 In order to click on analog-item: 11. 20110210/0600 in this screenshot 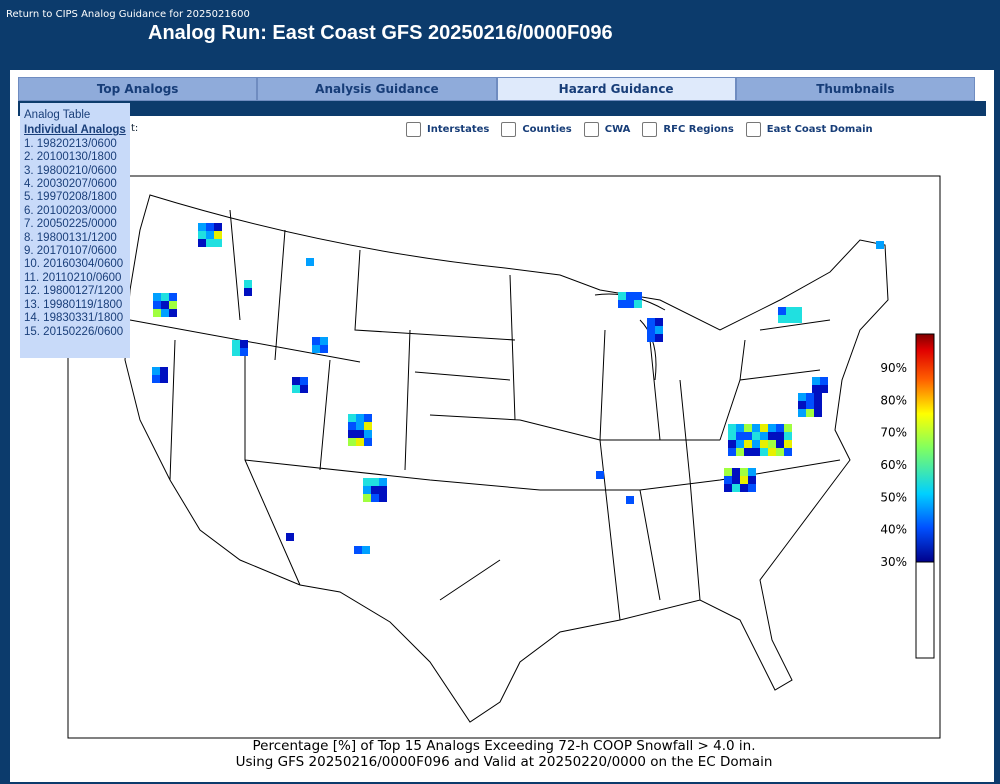, I will do `click(73, 277)`.